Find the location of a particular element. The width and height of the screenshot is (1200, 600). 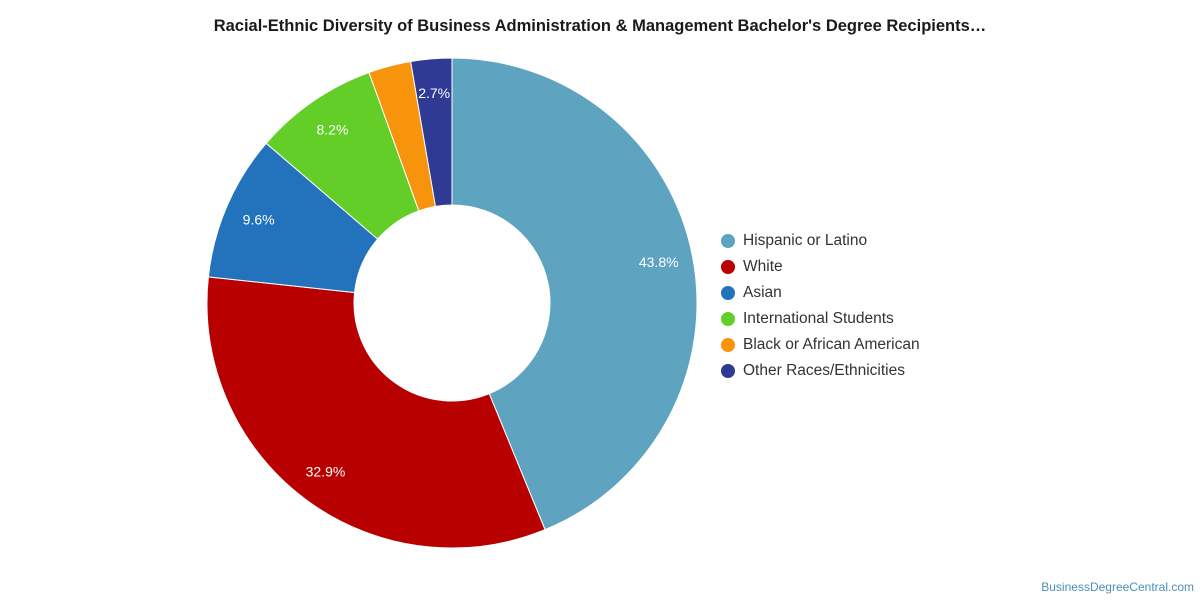

legend-item-asian: Asian is located at coordinates (820, 293).